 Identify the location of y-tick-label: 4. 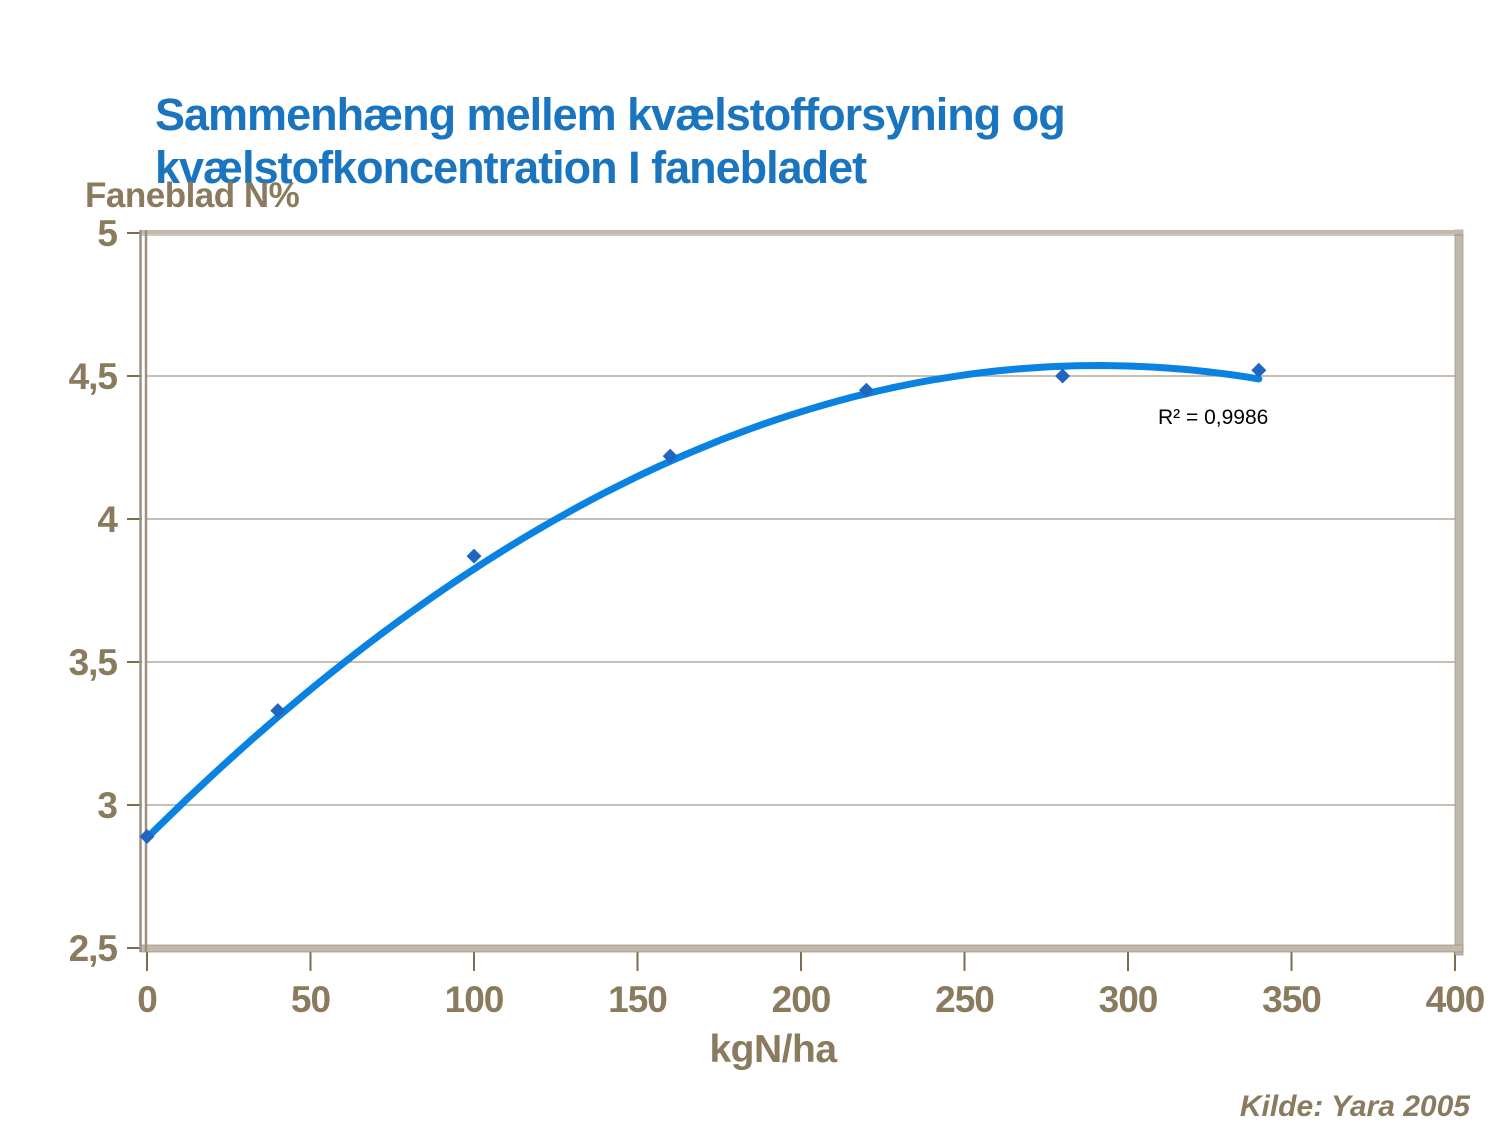
(107, 519).